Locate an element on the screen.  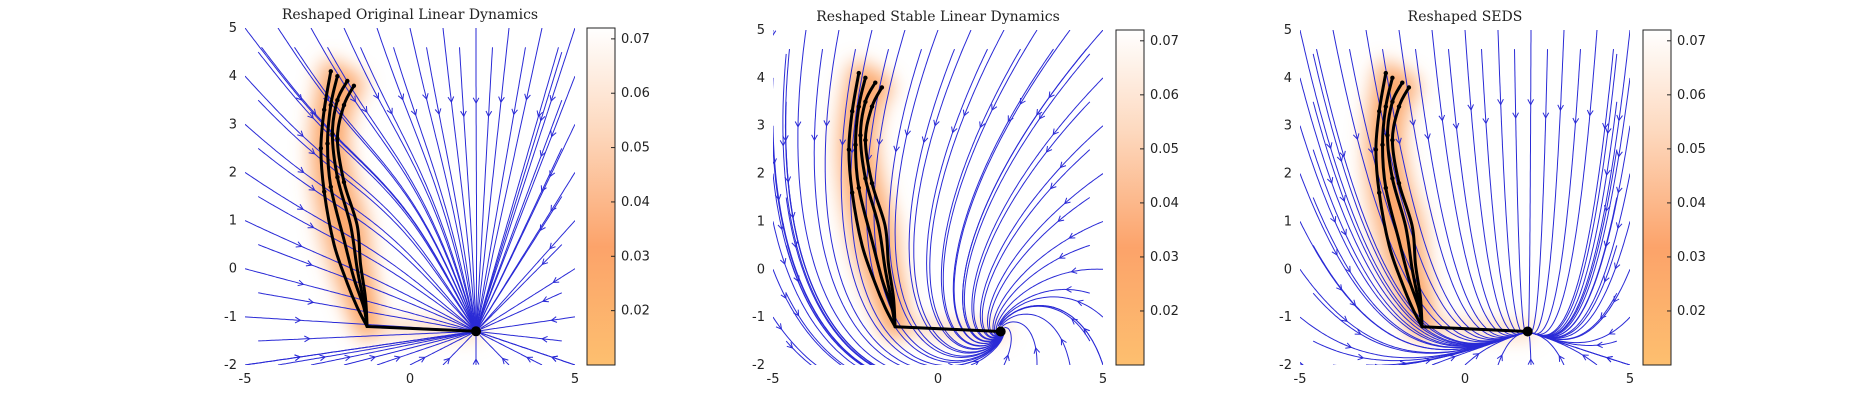
y-tick-label: -1 is located at coordinates (1285, 317).